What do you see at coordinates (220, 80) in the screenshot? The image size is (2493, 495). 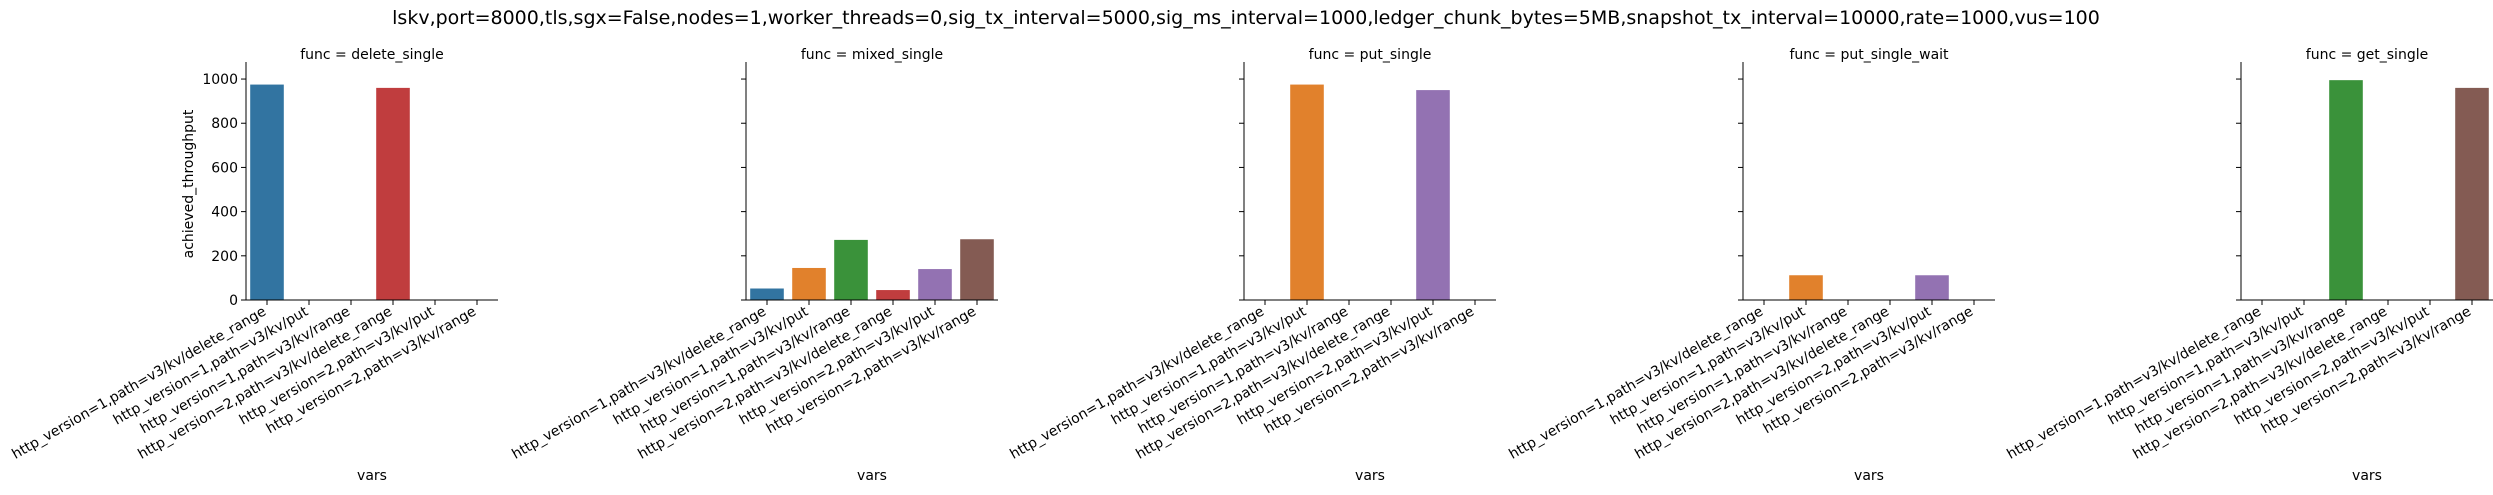 I see `y-tick-label: 1000` at bounding box center [220, 80].